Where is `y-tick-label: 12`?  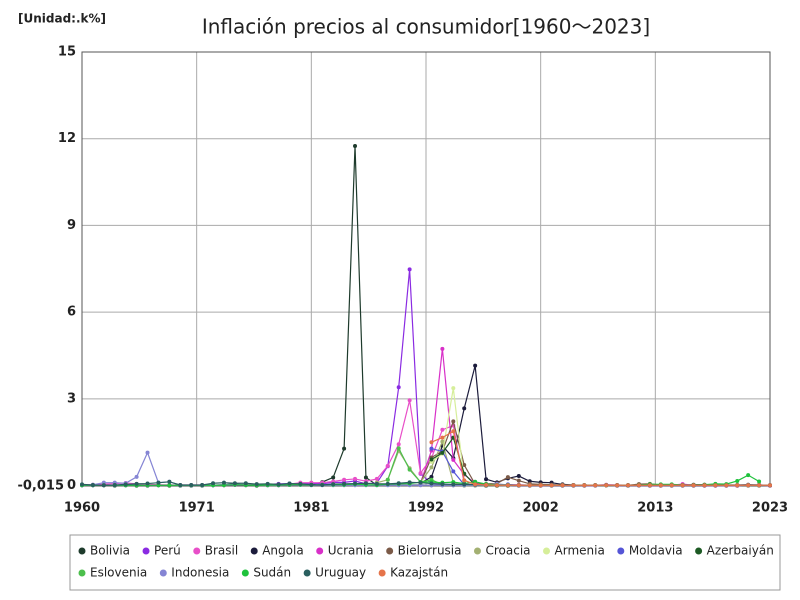
y-tick-label: 12 is located at coordinates (67, 138).